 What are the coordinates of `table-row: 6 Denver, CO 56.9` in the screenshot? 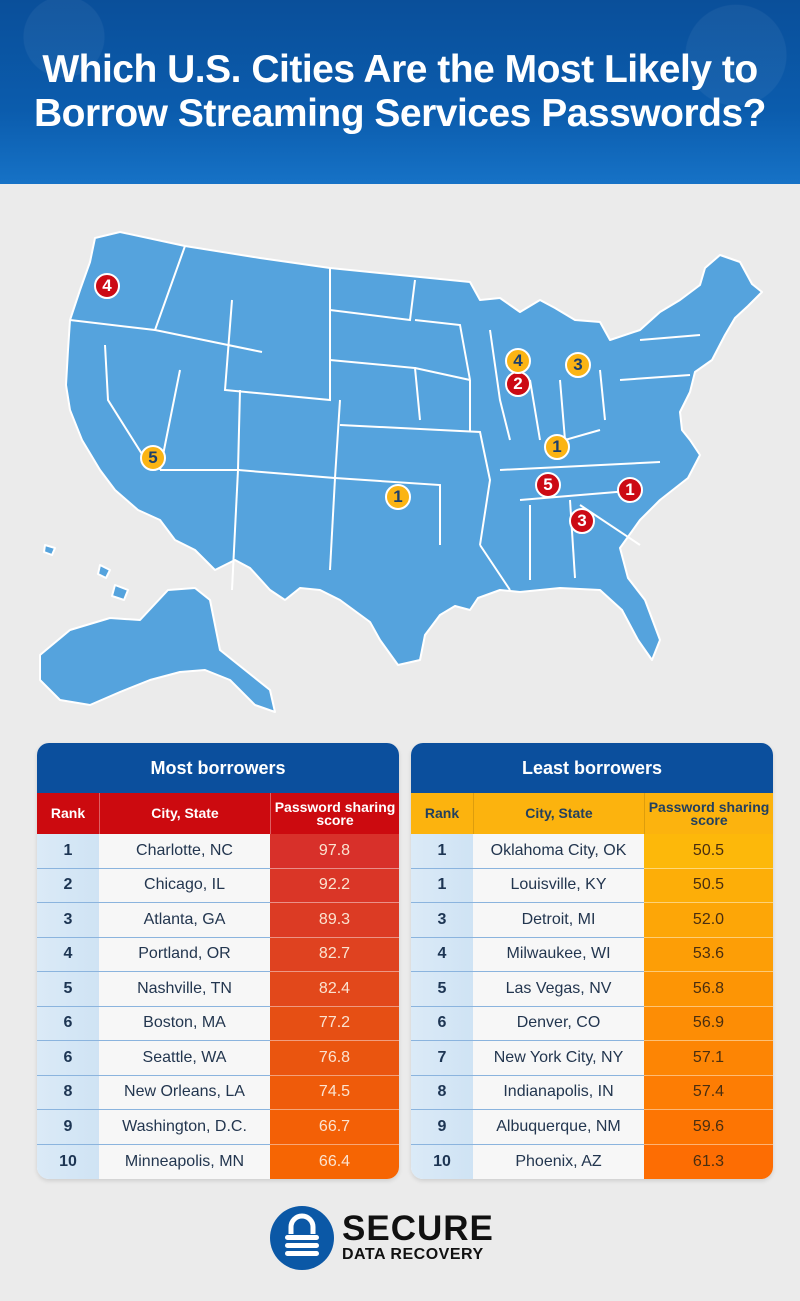 It's located at (592, 1023).